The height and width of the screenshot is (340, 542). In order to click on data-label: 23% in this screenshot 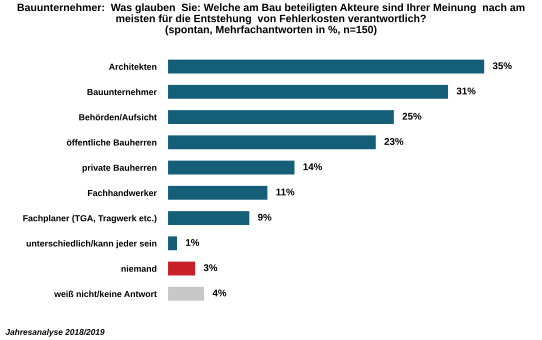, I will do `click(394, 141)`.